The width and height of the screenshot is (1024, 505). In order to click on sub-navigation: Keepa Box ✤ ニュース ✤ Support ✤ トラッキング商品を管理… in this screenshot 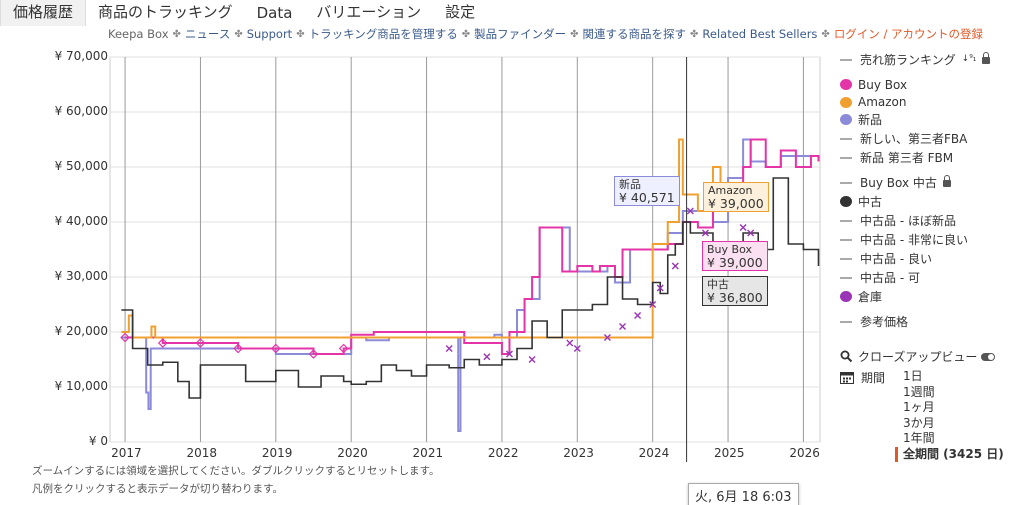, I will do `click(545, 34)`.